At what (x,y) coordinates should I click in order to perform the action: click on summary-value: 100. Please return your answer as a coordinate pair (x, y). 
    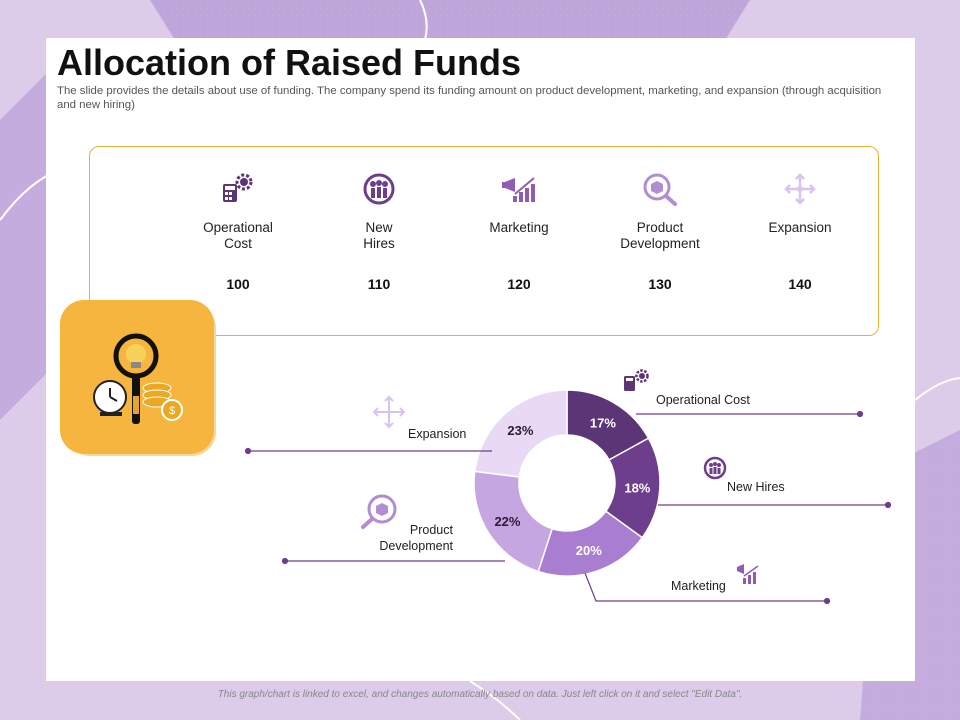
    Looking at the image, I should click on (238, 284).